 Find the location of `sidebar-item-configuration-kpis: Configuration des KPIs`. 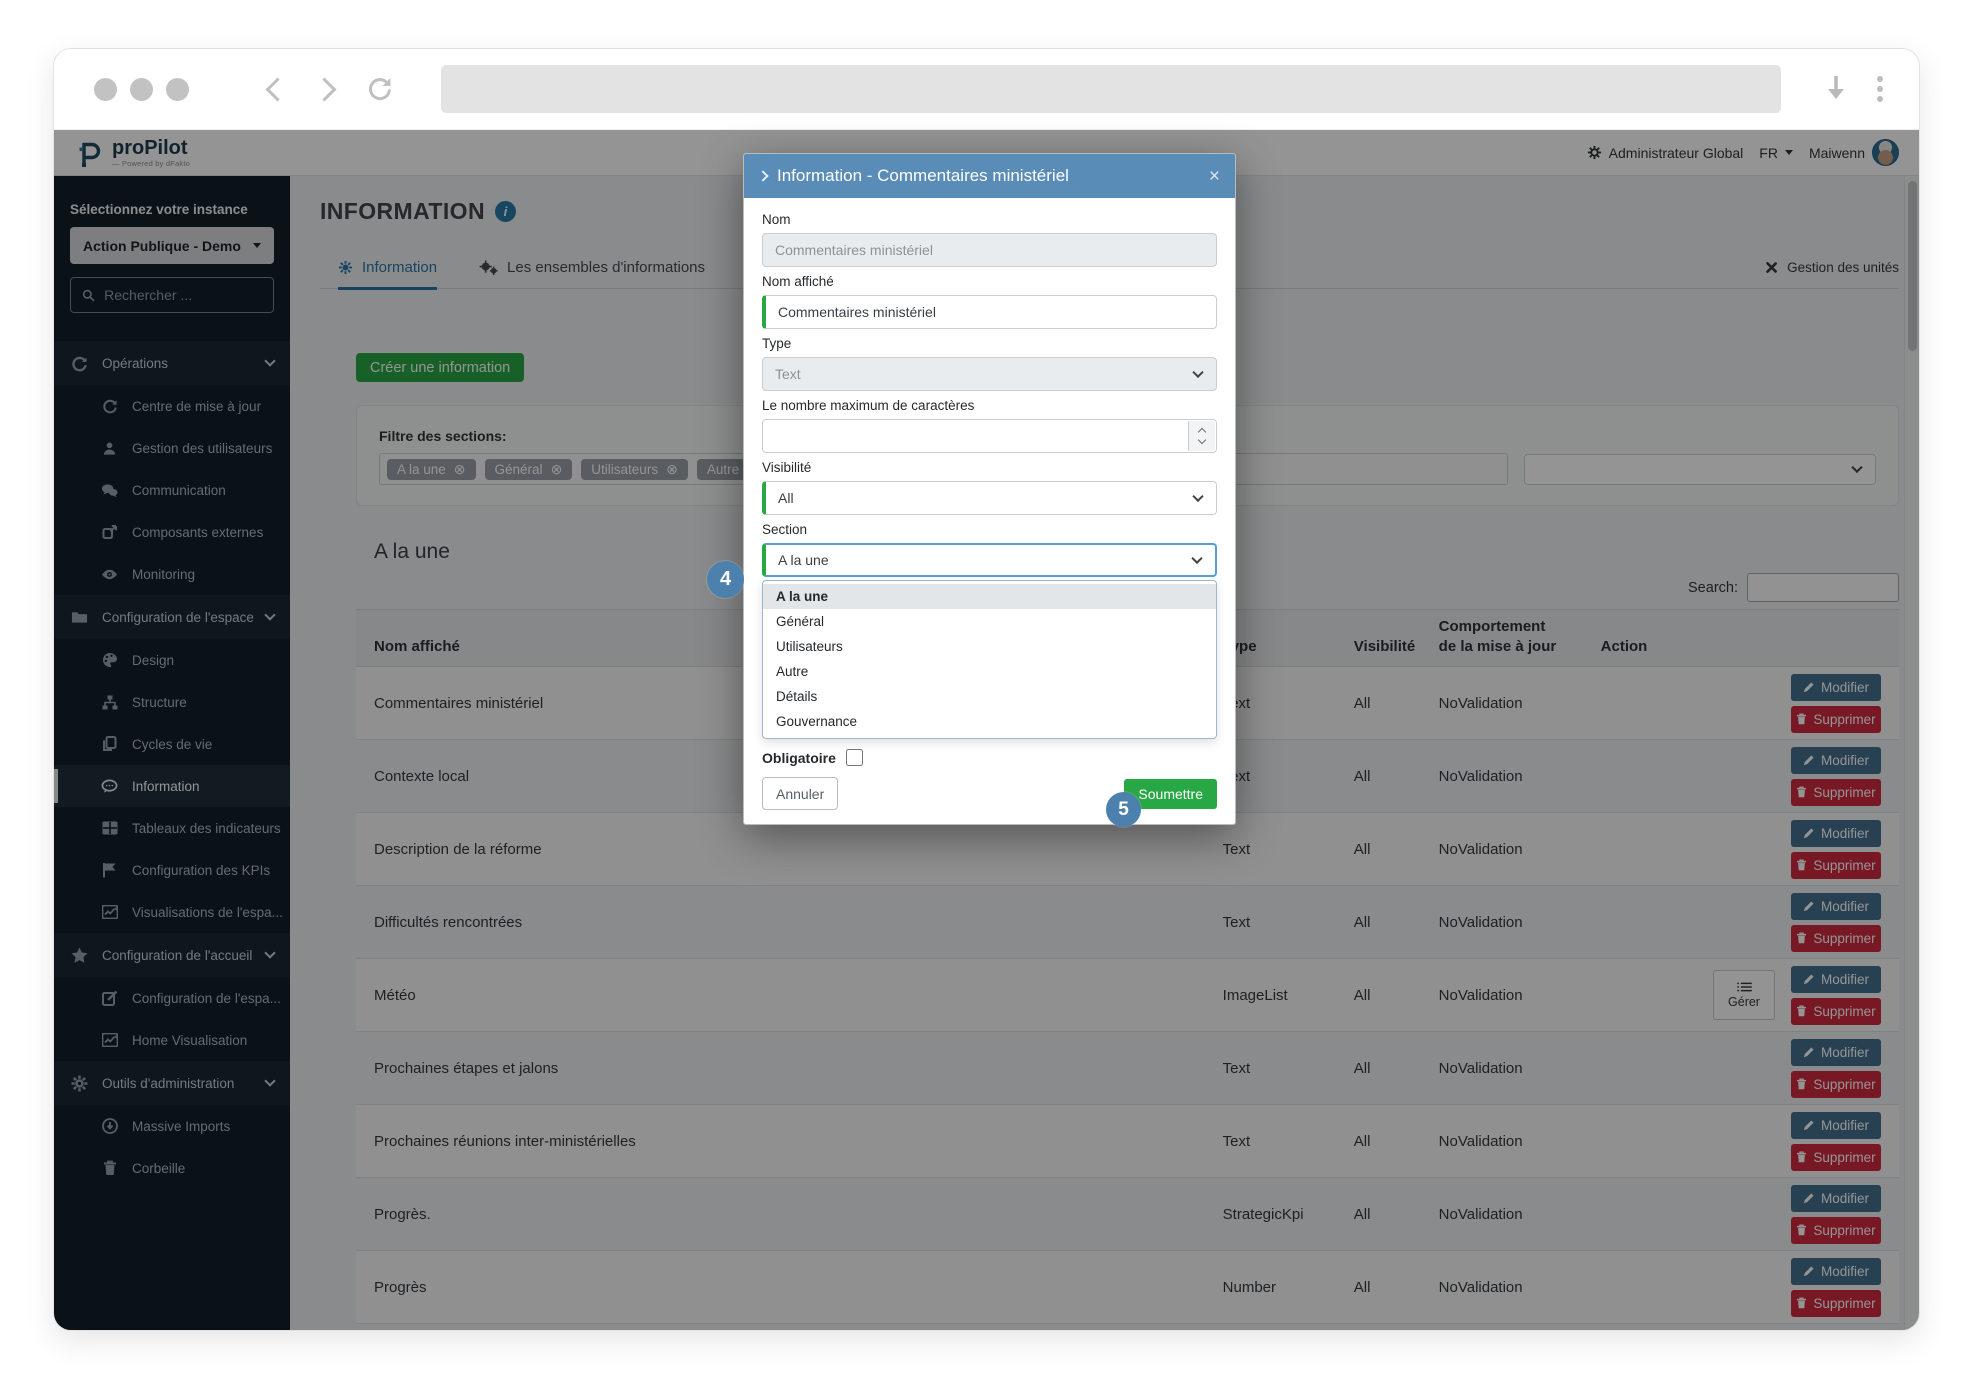

sidebar-item-configuration-kpis: Configuration des KPIs is located at coordinates (172, 870).